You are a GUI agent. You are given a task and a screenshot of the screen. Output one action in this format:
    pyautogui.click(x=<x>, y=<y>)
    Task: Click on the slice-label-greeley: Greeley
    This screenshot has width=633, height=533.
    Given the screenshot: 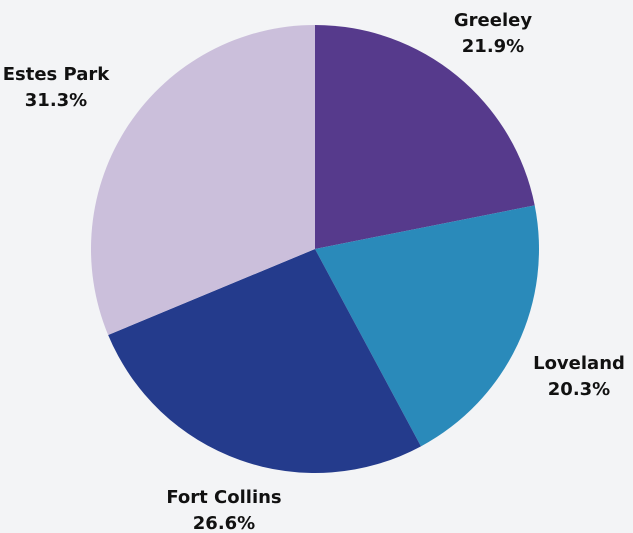 What is the action you would take?
    pyautogui.click(x=493, y=20)
    